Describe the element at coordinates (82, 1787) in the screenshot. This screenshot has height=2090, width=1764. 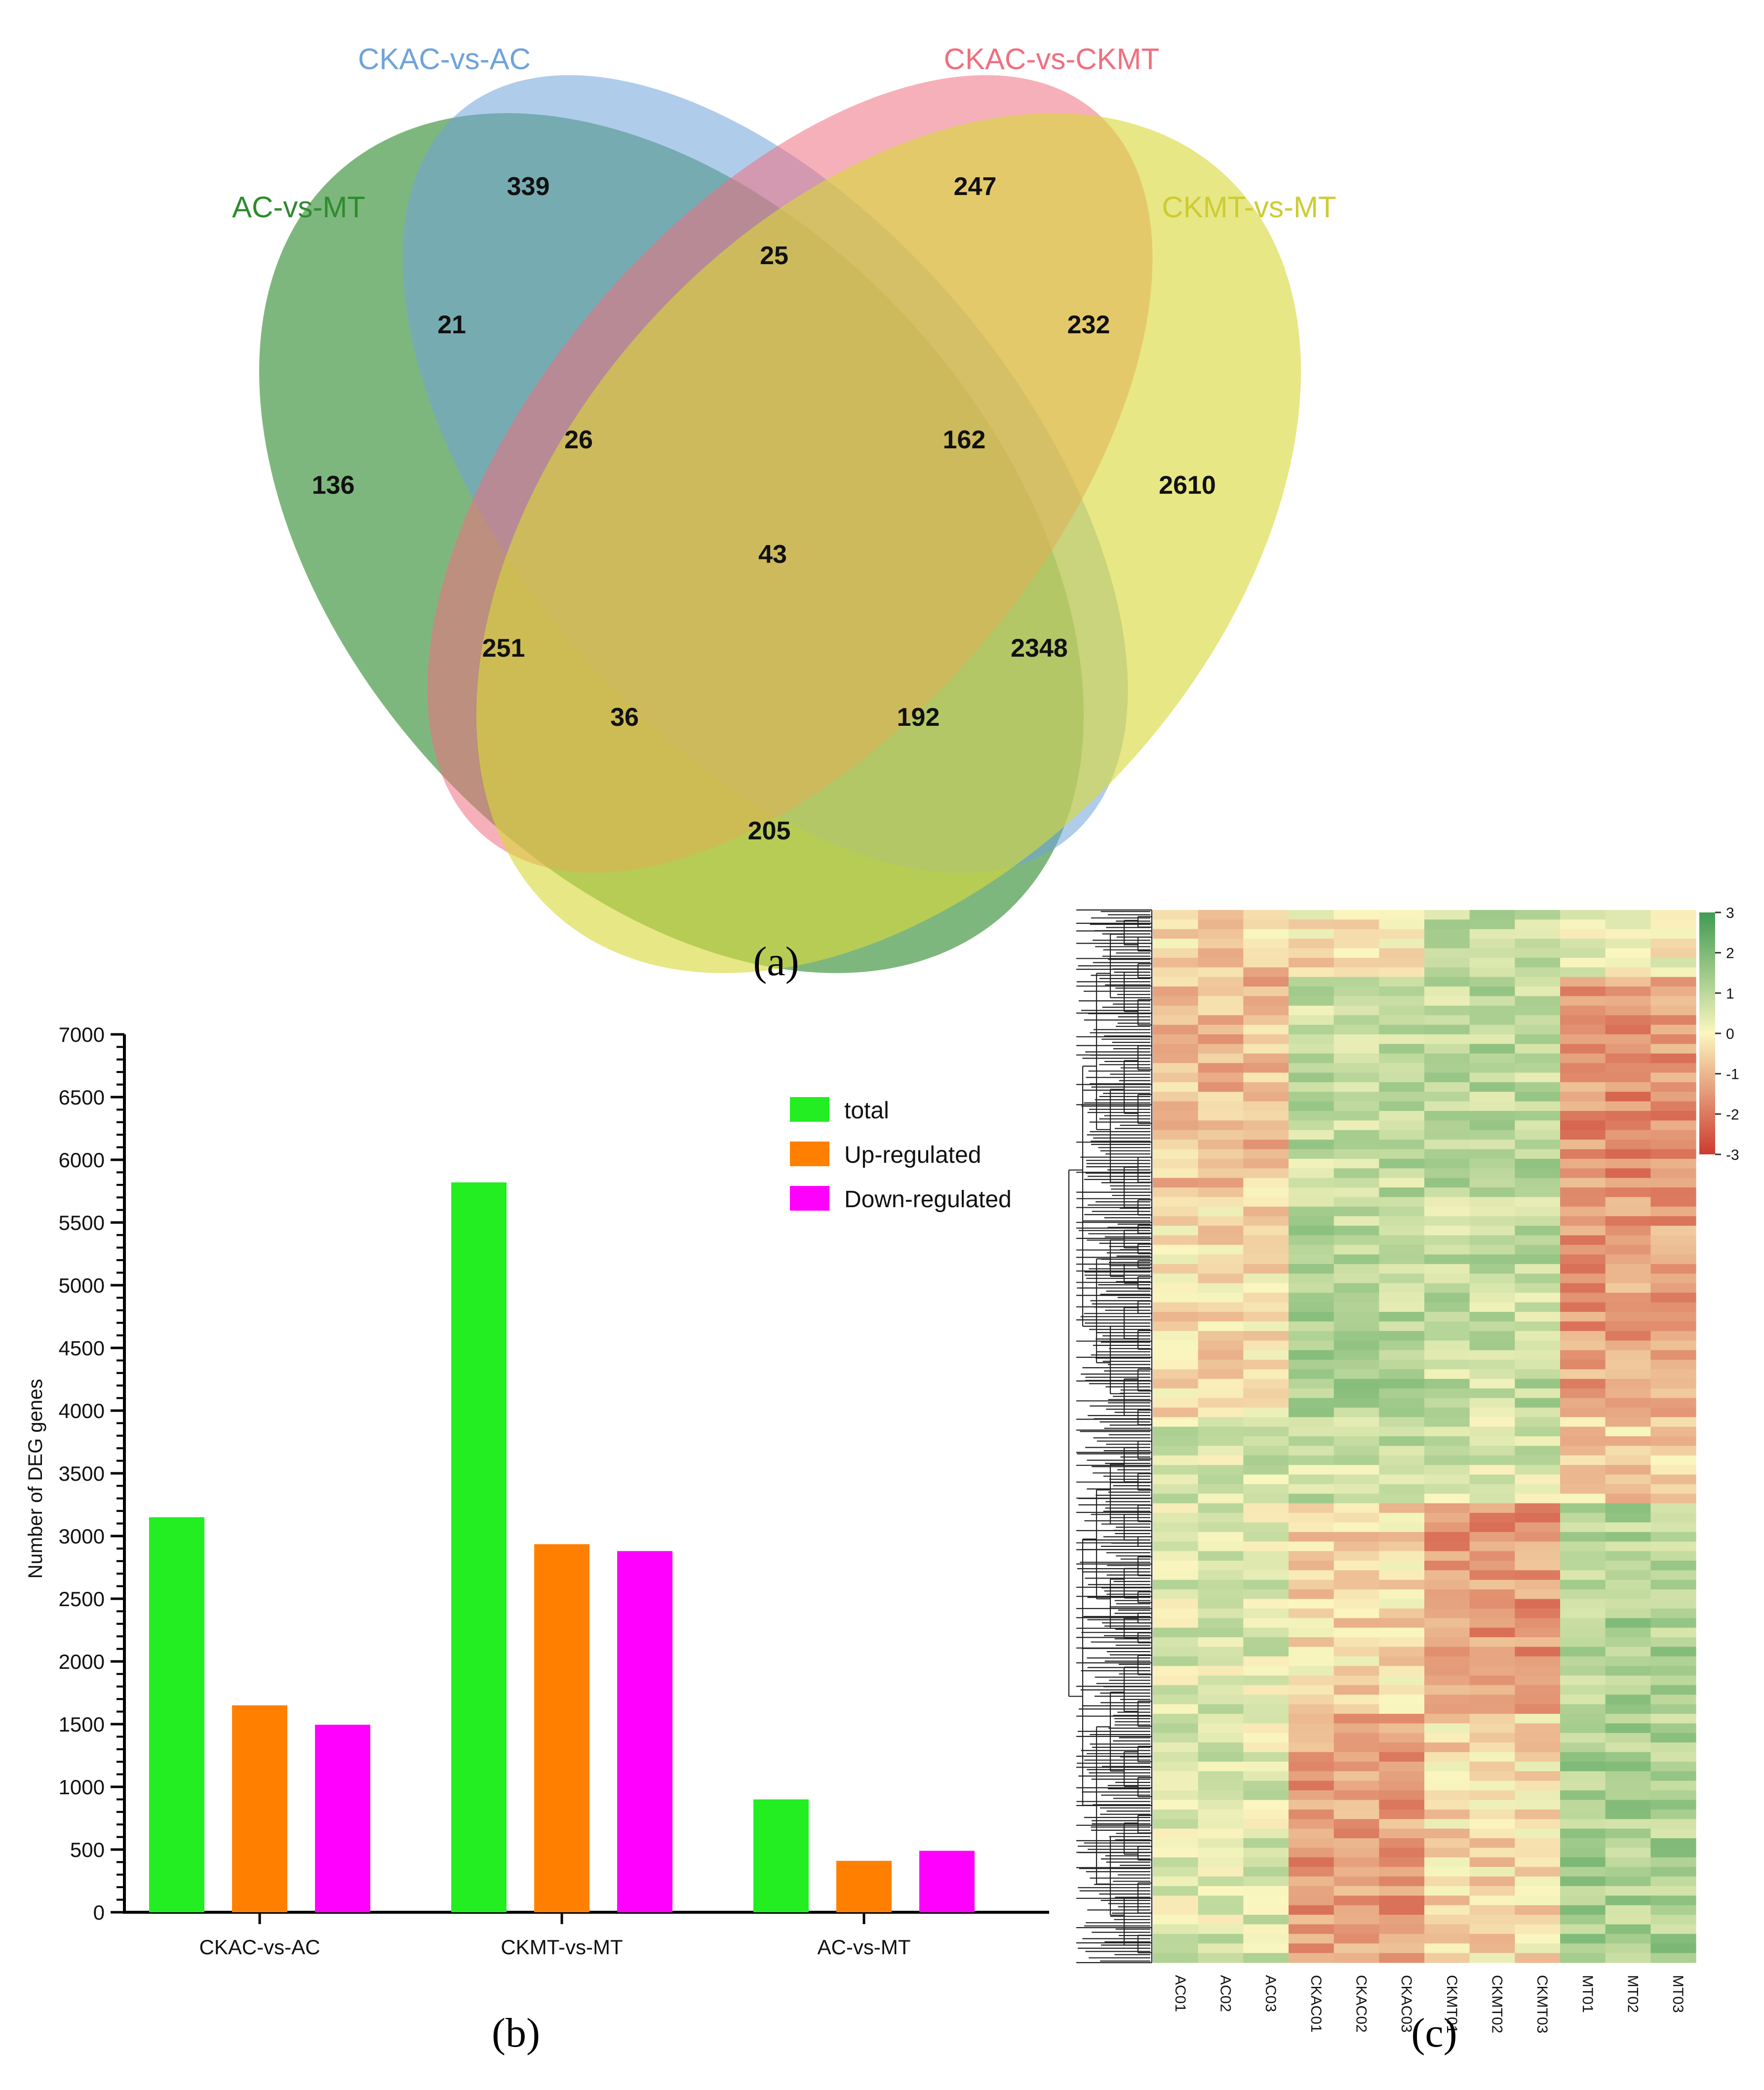
I see `bar-y-tick-label: 1000` at that location.